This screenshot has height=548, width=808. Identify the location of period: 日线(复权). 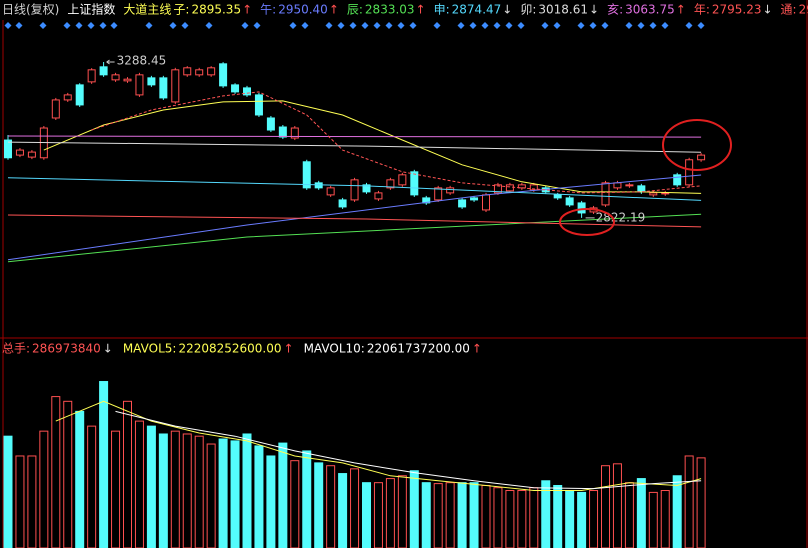
(30, 10).